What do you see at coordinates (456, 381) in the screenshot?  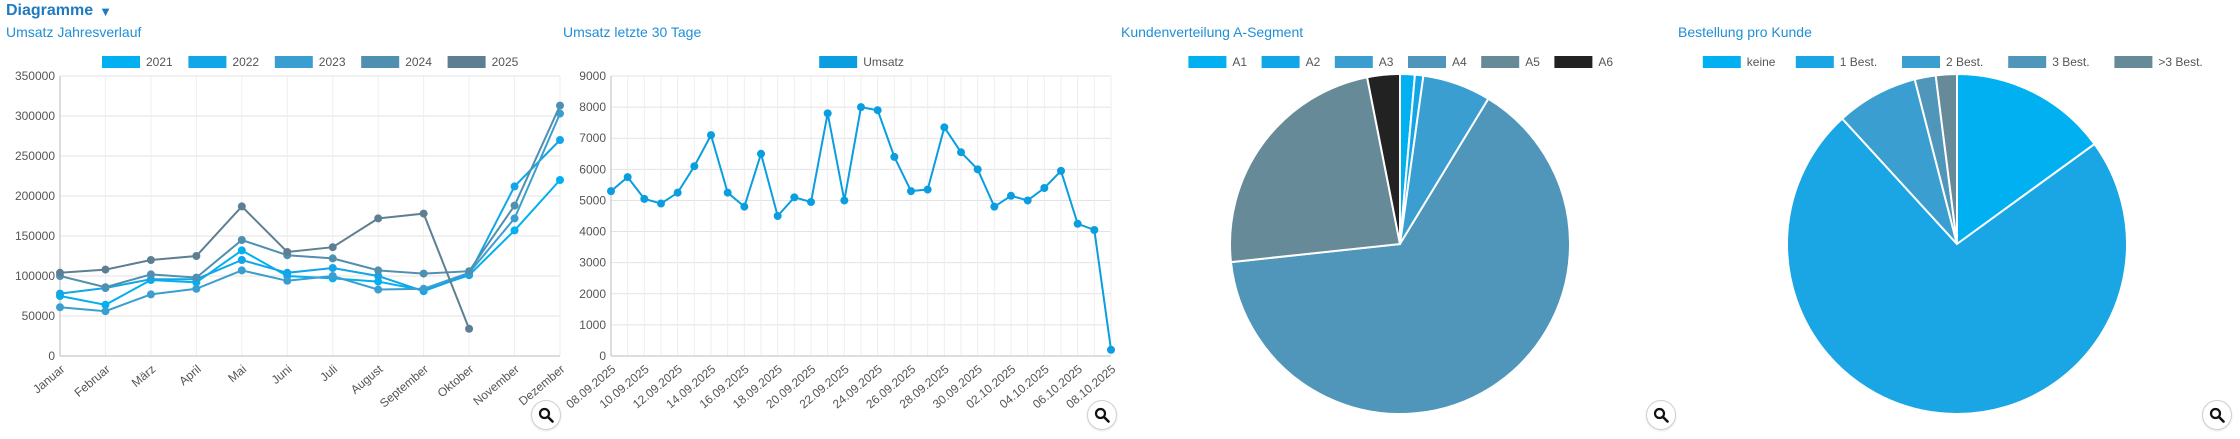 I see `x-tick-label: Oktober` at bounding box center [456, 381].